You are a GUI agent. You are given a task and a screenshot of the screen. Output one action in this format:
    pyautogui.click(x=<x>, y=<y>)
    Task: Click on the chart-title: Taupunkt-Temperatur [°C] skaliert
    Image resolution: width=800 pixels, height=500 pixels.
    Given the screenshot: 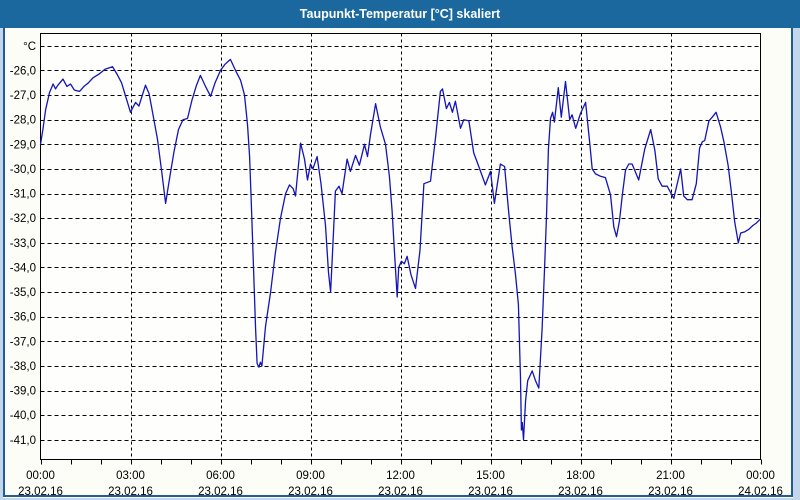 What is the action you would take?
    pyautogui.click(x=400, y=14)
    